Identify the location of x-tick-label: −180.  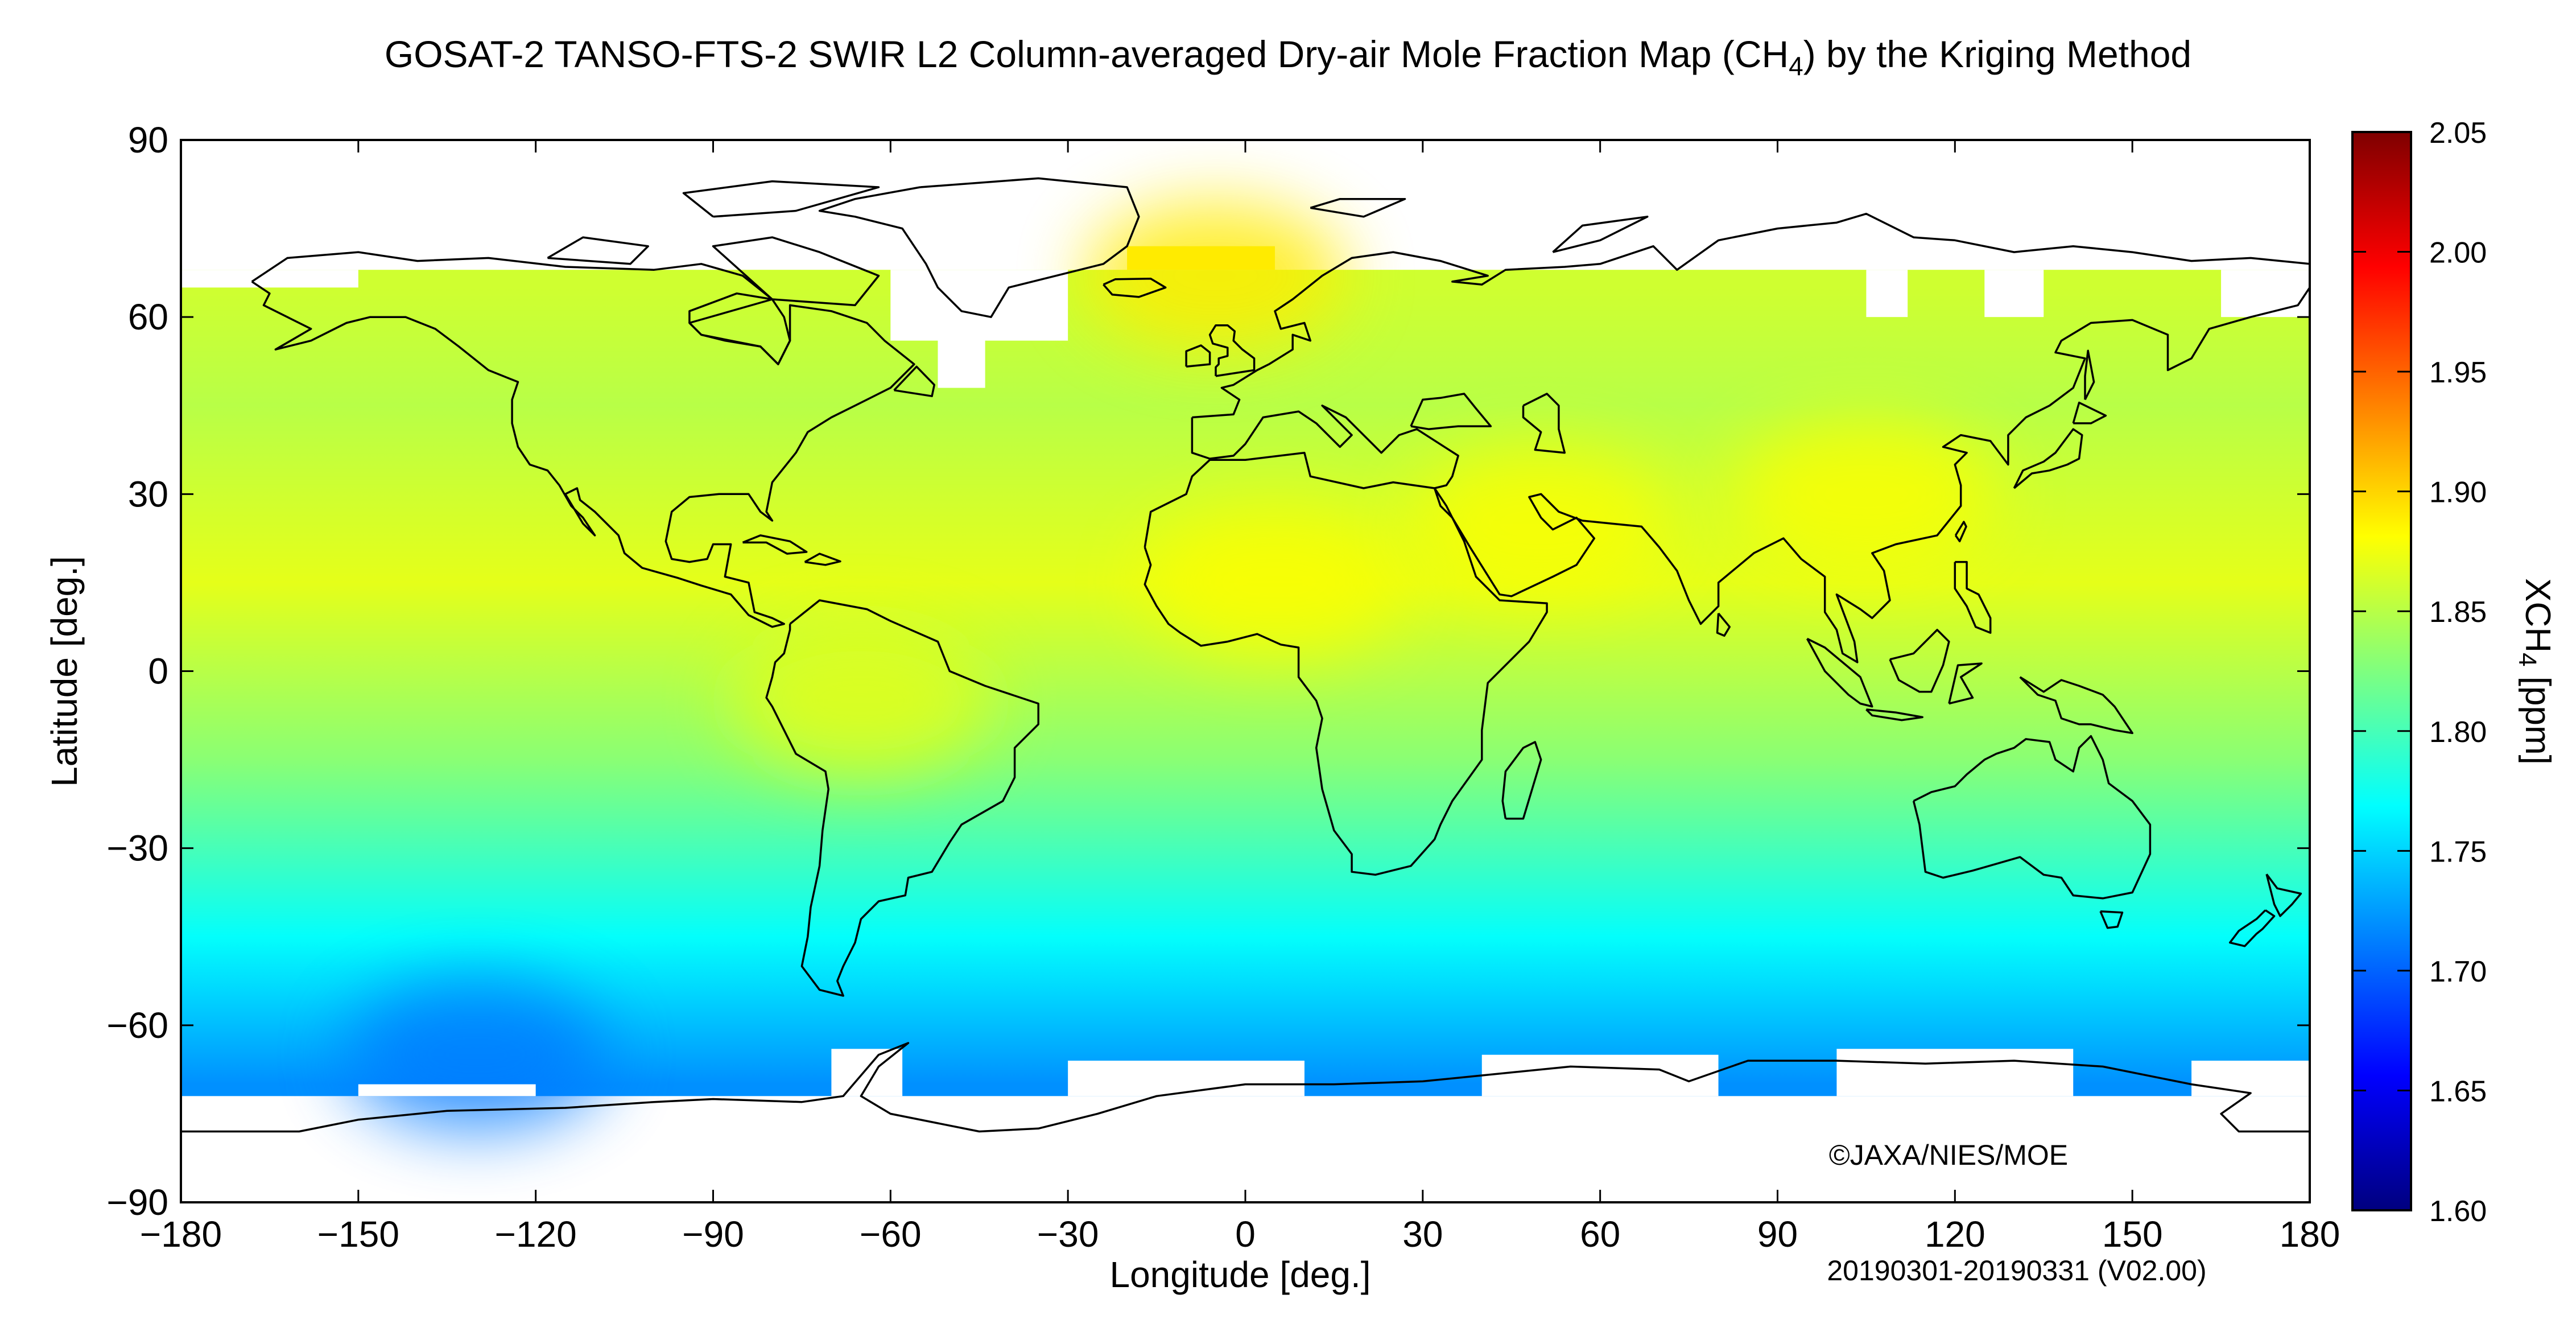
(181, 1235).